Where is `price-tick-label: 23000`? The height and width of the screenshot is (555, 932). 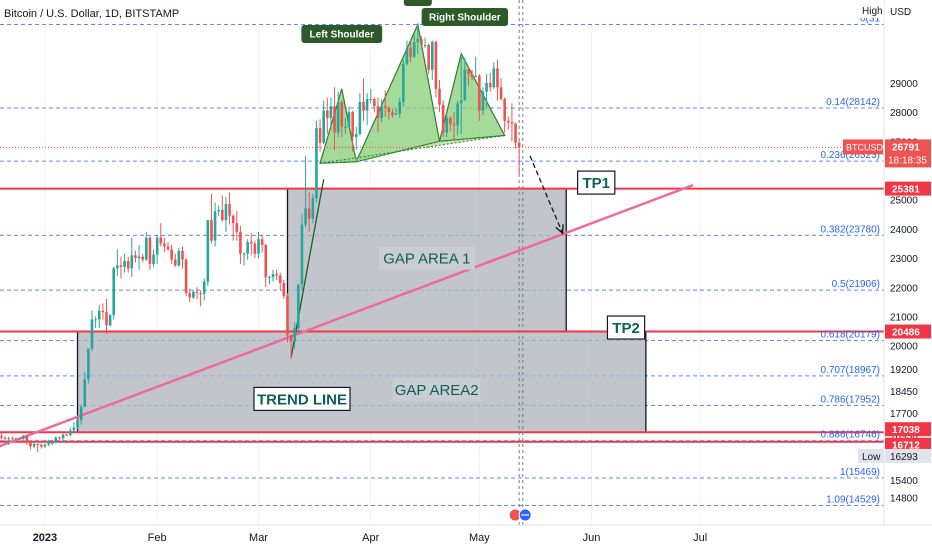 price-tick-label: 23000 is located at coordinates (904, 259).